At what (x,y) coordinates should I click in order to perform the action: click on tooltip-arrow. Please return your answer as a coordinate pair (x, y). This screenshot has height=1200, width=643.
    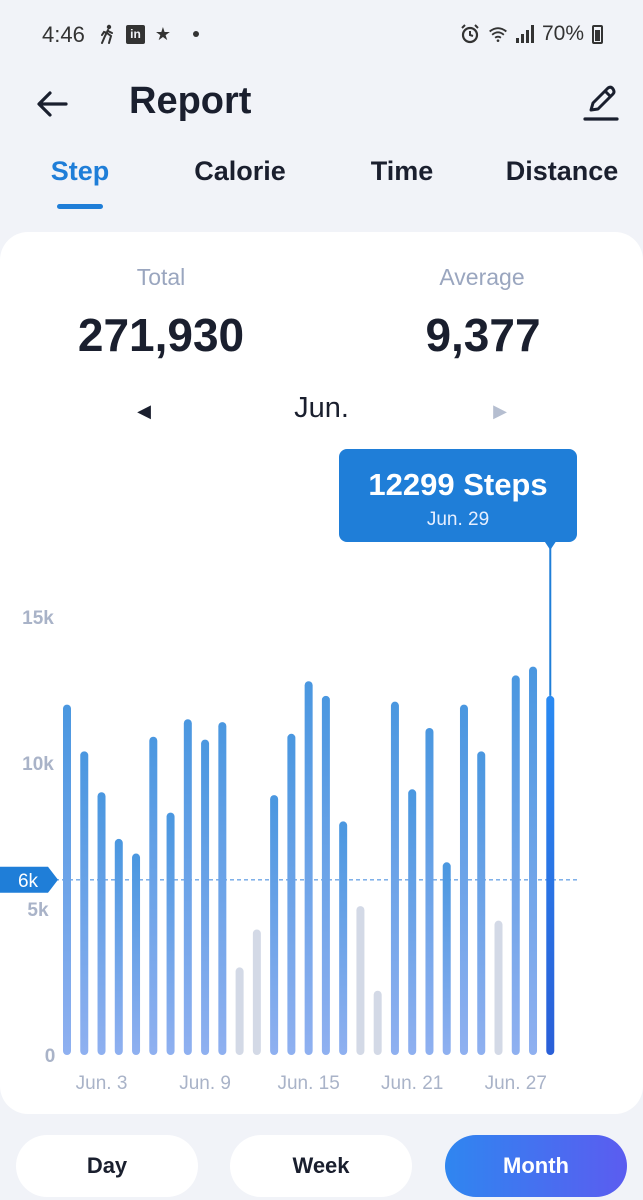
    Looking at the image, I should click on (550, 545).